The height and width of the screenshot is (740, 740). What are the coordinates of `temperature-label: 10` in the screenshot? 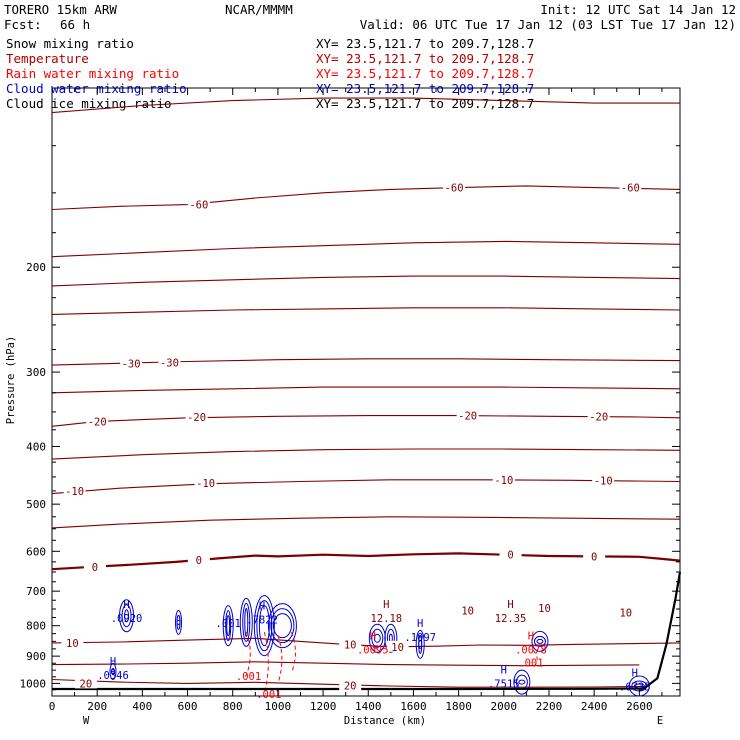 It's located at (350, 645).